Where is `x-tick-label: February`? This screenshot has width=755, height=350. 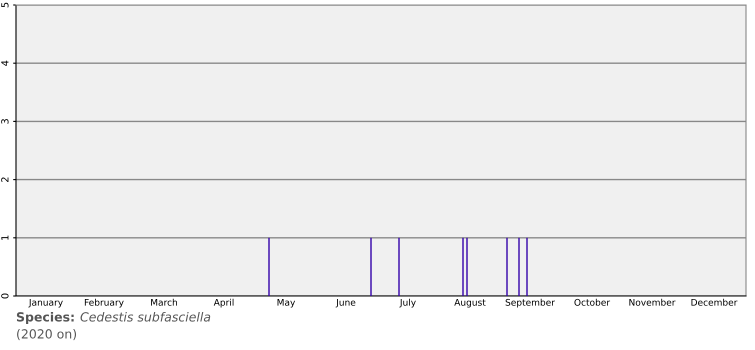
x-tick-label: February is located at coordinates (104, 303).